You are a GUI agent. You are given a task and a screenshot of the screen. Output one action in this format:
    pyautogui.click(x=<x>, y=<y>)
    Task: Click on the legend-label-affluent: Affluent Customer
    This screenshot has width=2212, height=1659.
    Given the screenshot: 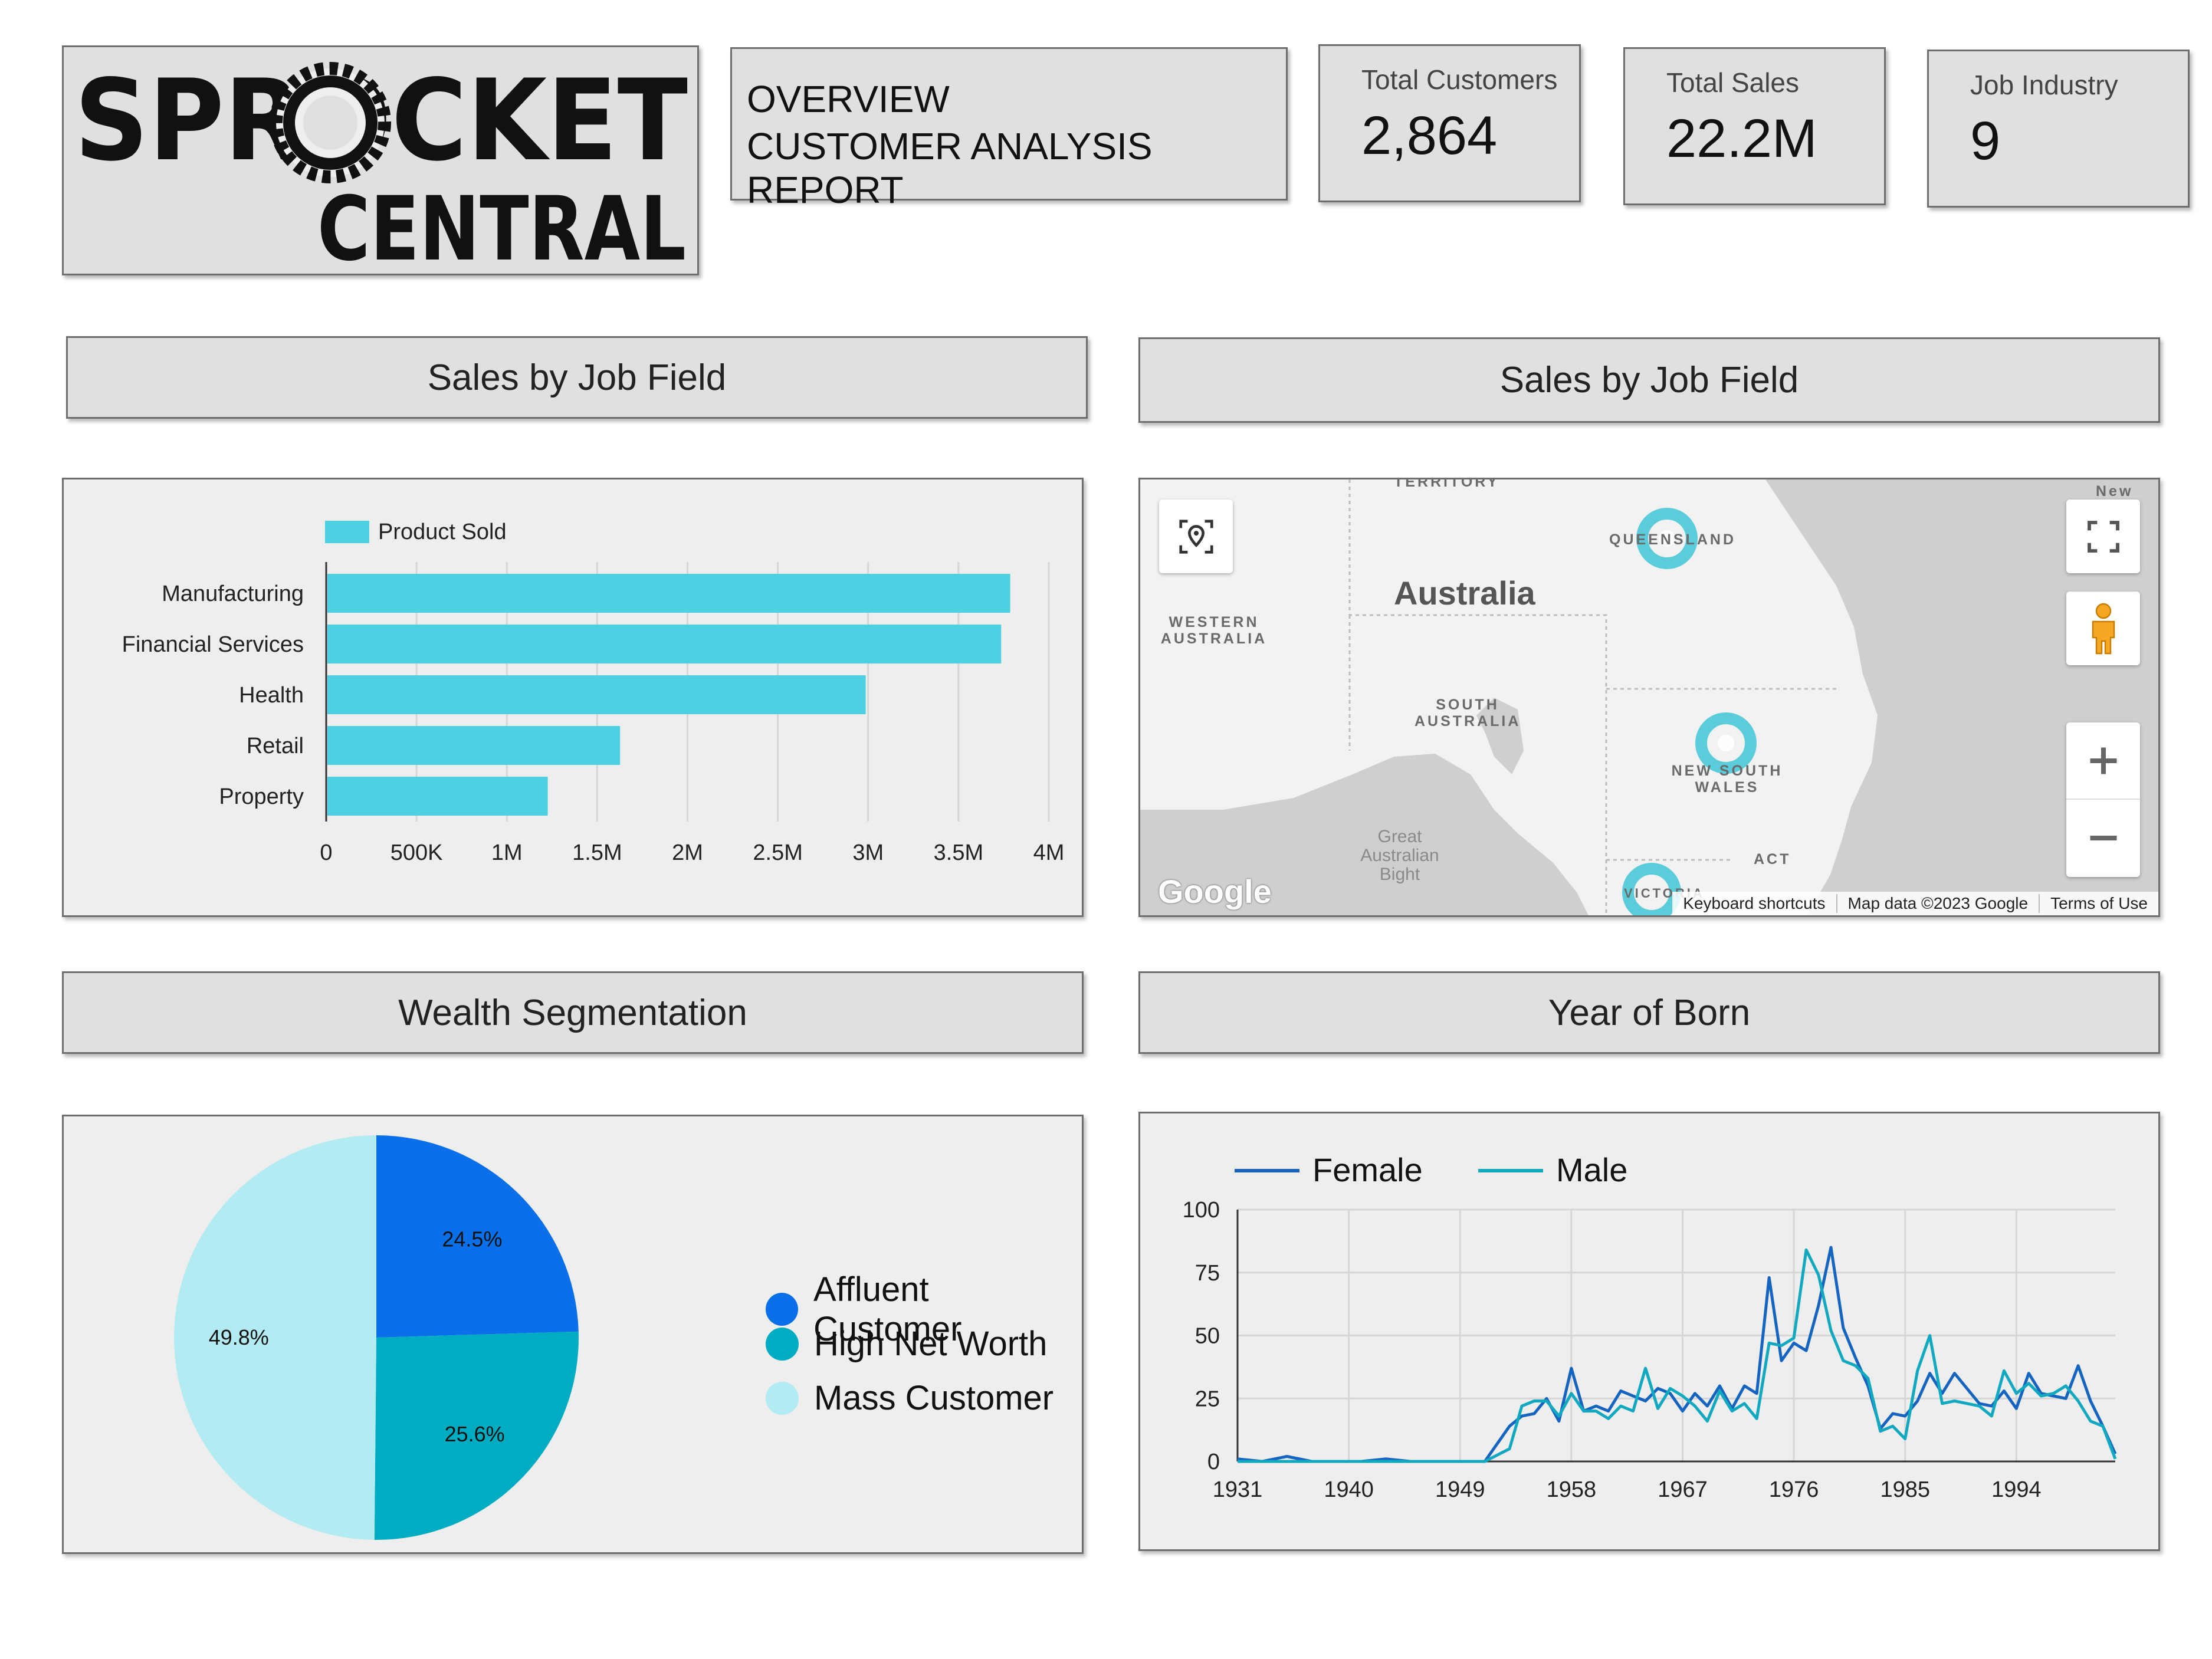 What is the action you would take?
    pyautogui.click(x=887, y=1309)
    